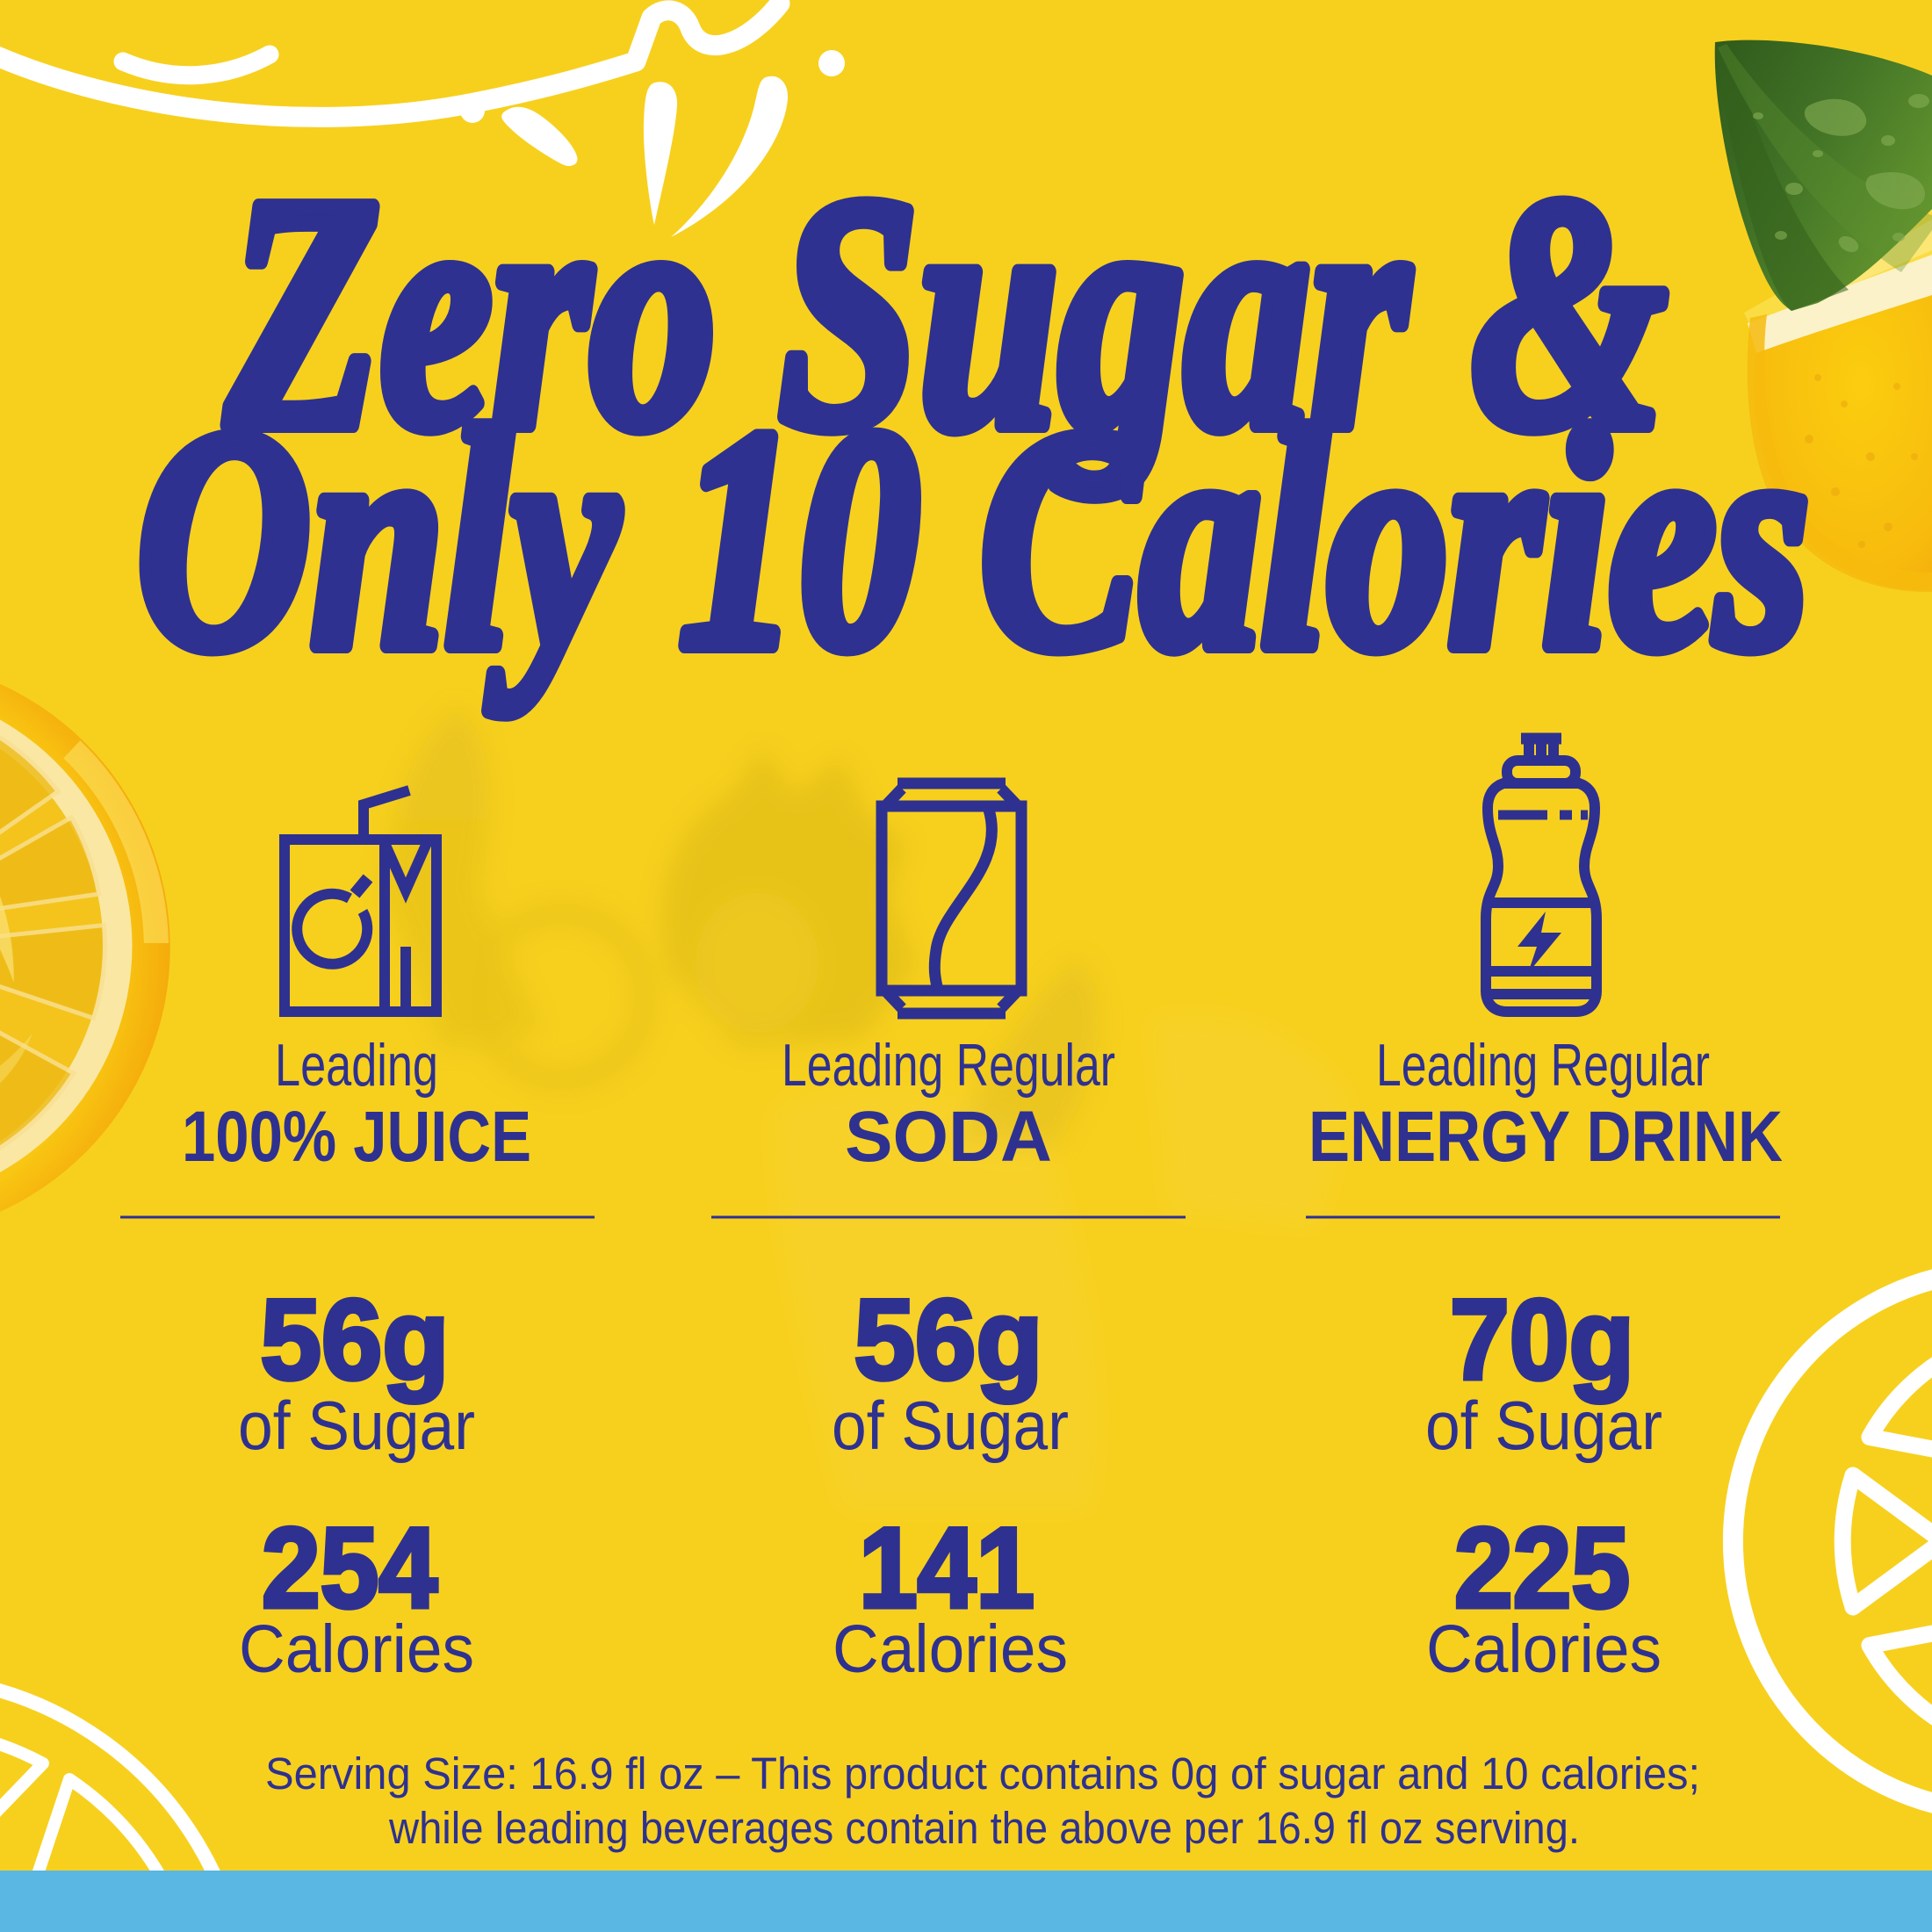  What do you see at coordinates (356, 1065) in the screenshot?
I see `svg-text: Leading` at bounding box center [356, 1065].